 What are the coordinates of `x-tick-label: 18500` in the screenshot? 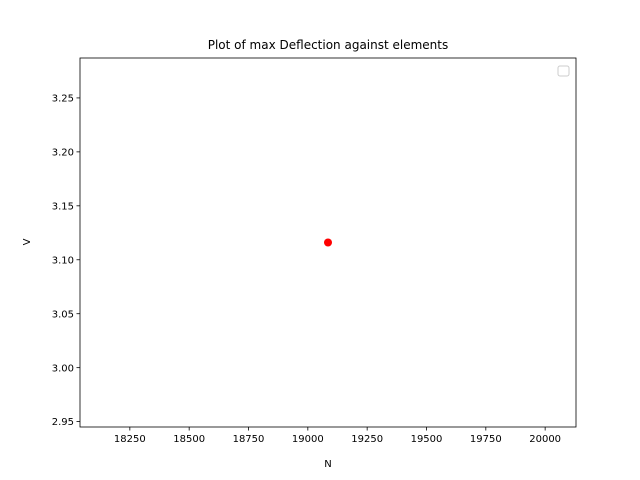 It's located at (189, 439).